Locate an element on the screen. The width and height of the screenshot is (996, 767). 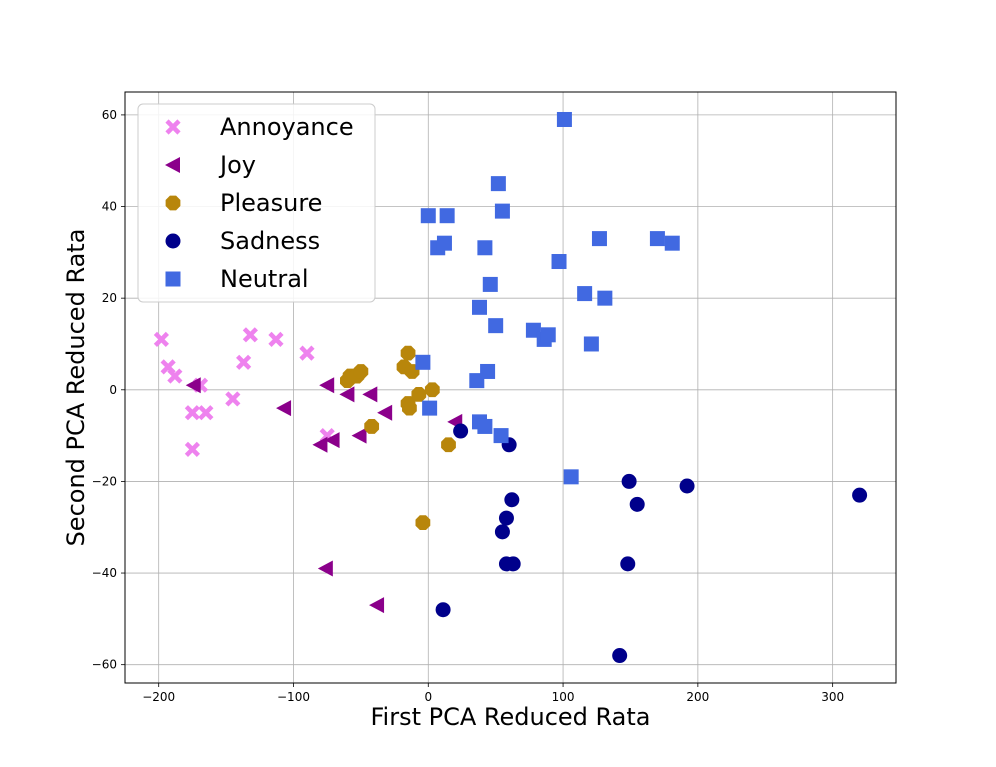
legend-marker-annoyance is located at coordinates (173, 127).